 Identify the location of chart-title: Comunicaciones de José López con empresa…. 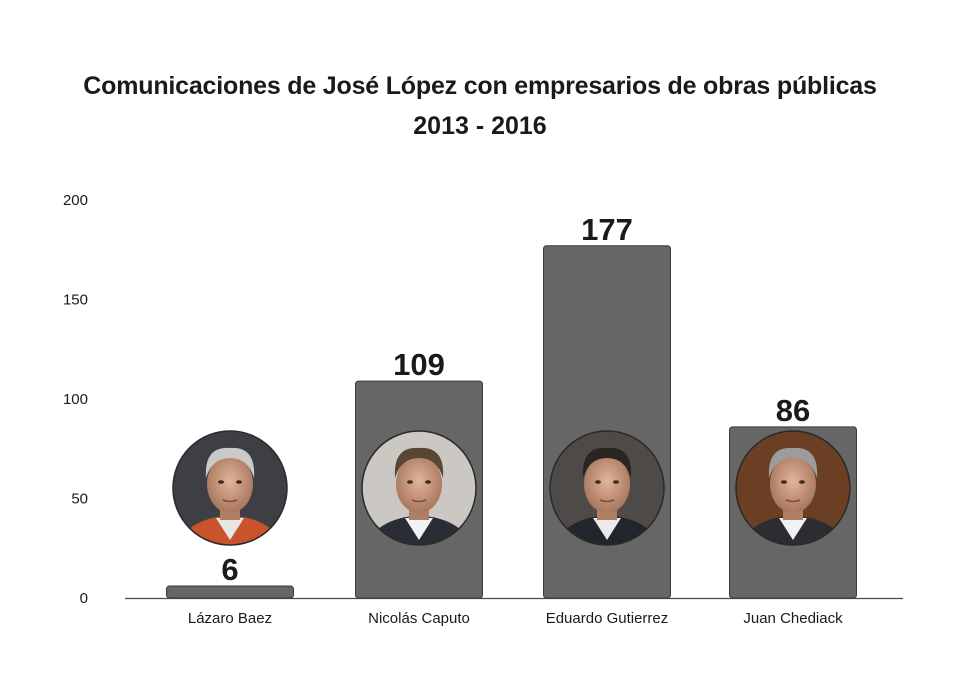
(480, 86).